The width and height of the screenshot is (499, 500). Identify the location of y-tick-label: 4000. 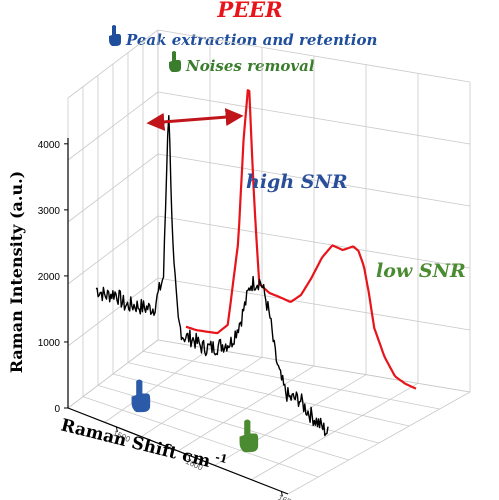
(49, 145).